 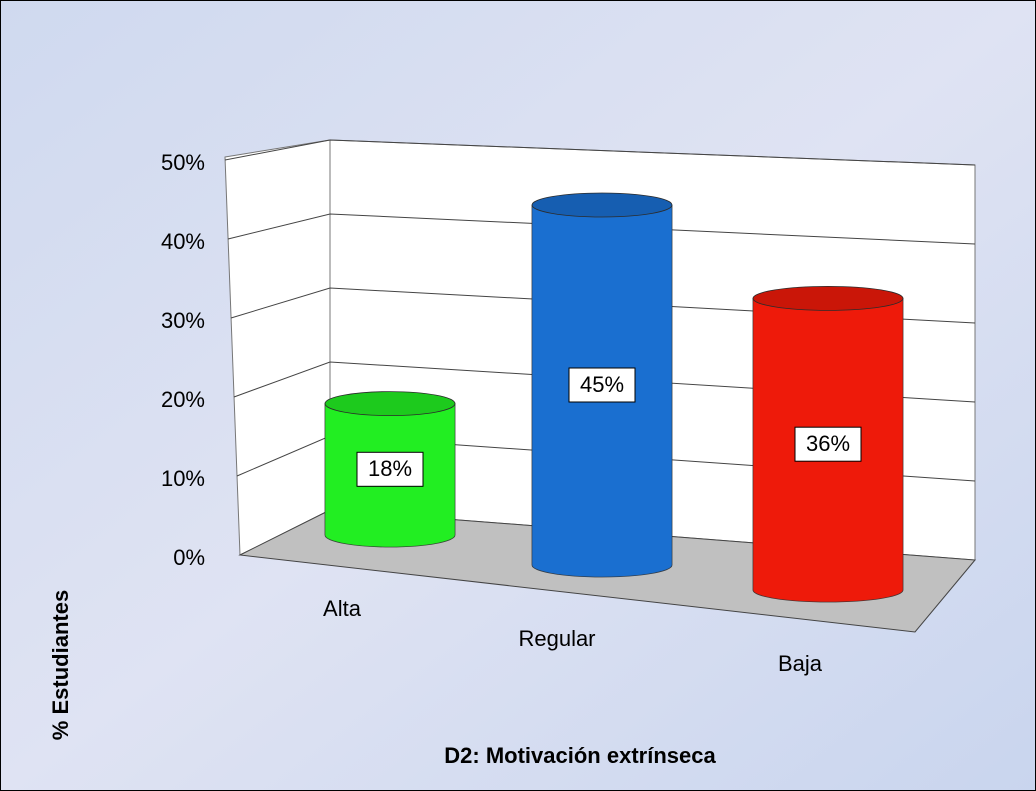 What do you see at coordinates (60, 665) in the screenshot?
I see `y-axis-title: % Estudiantes` at bounding box center [60, 665].